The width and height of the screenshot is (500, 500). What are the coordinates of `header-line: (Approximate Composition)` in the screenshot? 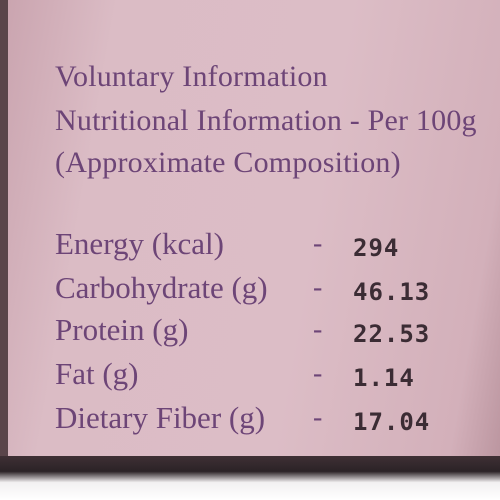 It's located at (228, 162).